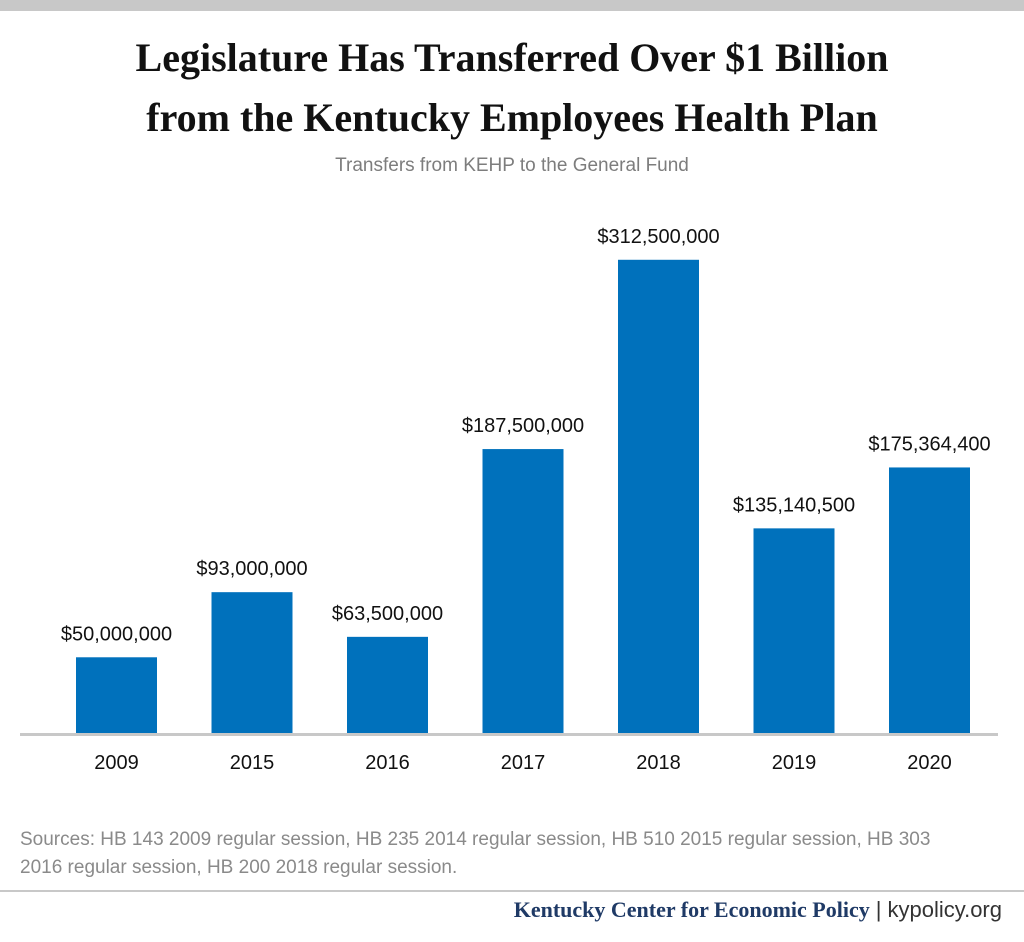 This screenshot has width=1024, height=942. What do you see at coordinates (116, 763) in the screenshot?
I see `x-tick-label-2009: 2009` at bounding box center [116, 763].